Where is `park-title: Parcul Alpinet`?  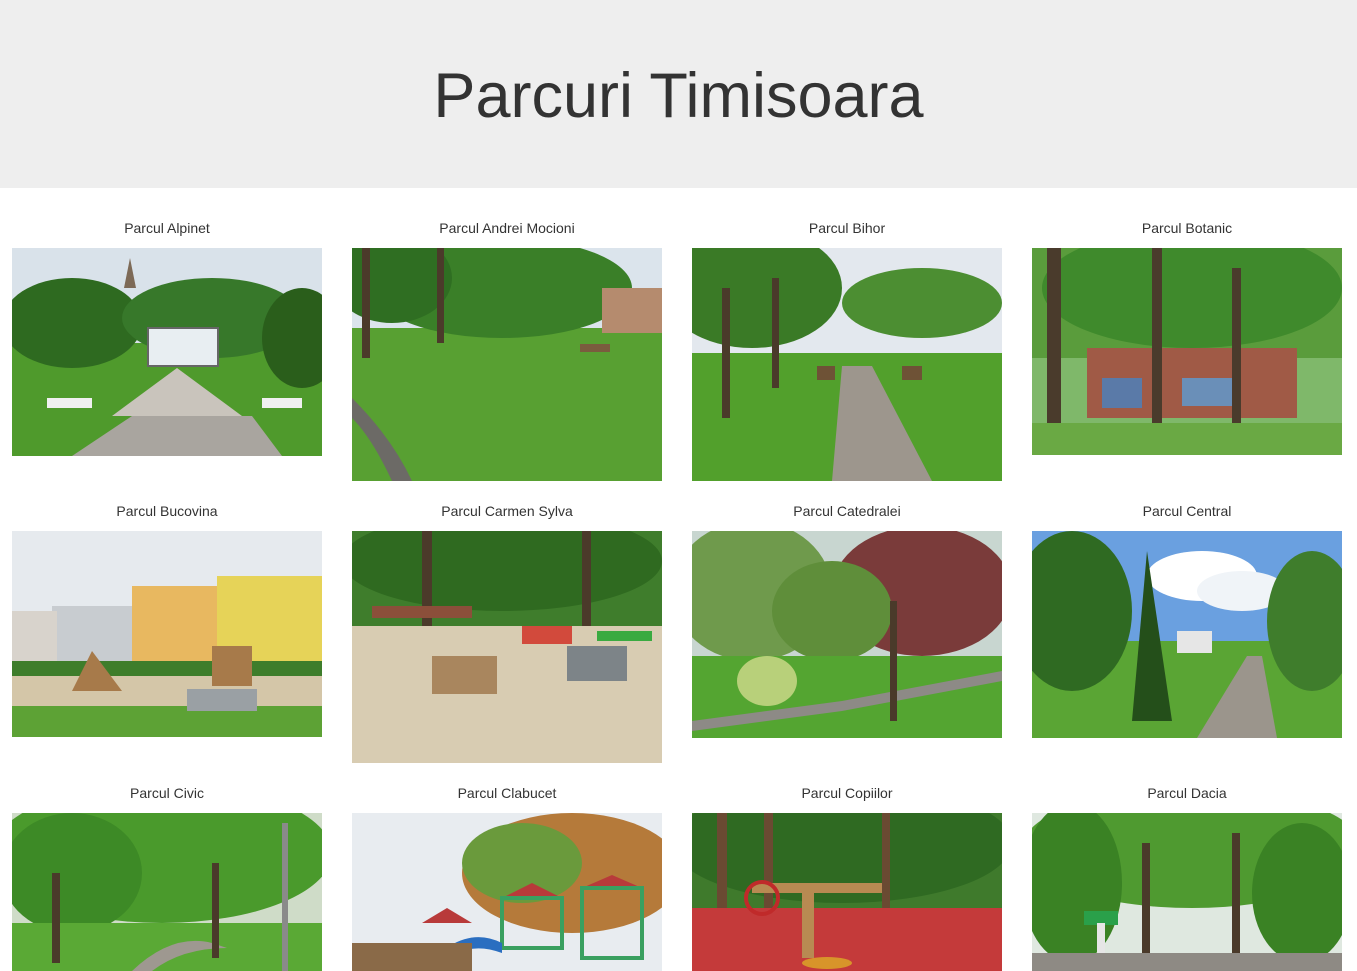
park-title: Parcul Alpinet is located at coordinates (167, 228).